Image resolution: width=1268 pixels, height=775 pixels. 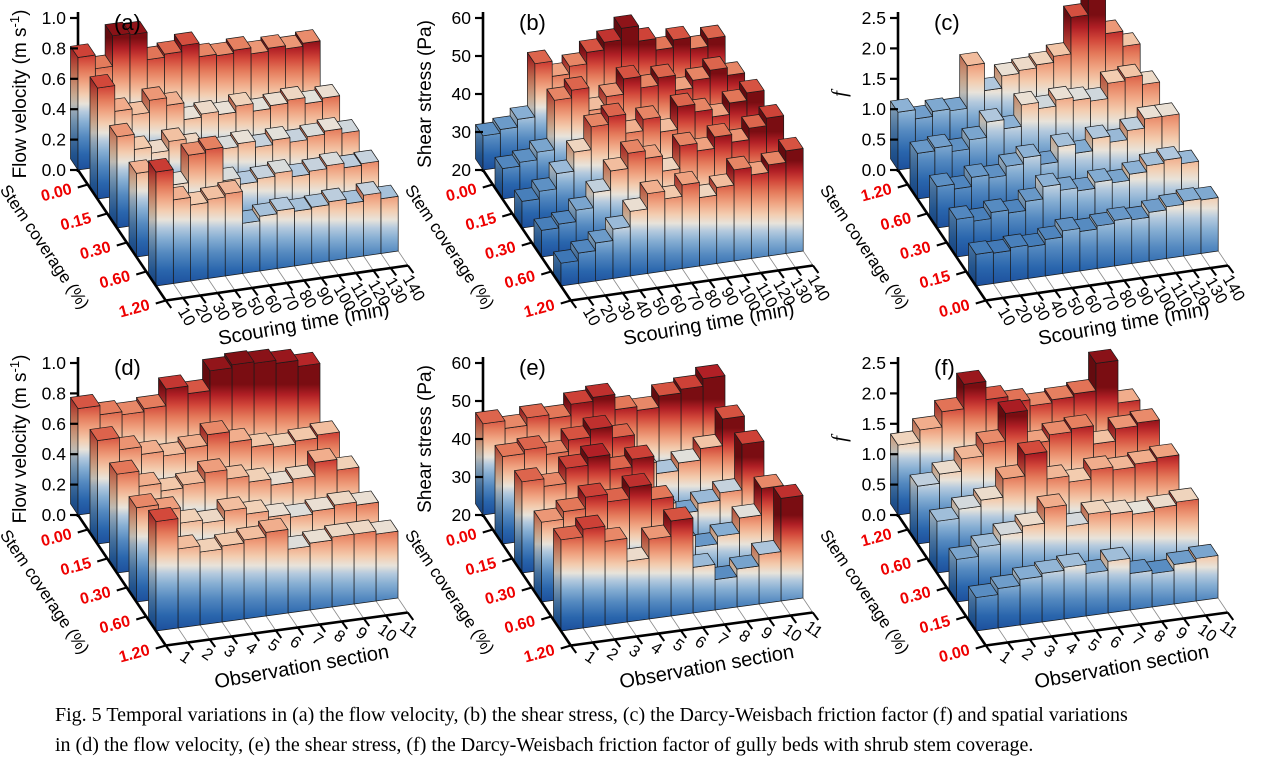 What do you see at coordinates (874, 48) in the screenshot?
I see `value-tick-label: 2.0` at bounding box center [874, 48].